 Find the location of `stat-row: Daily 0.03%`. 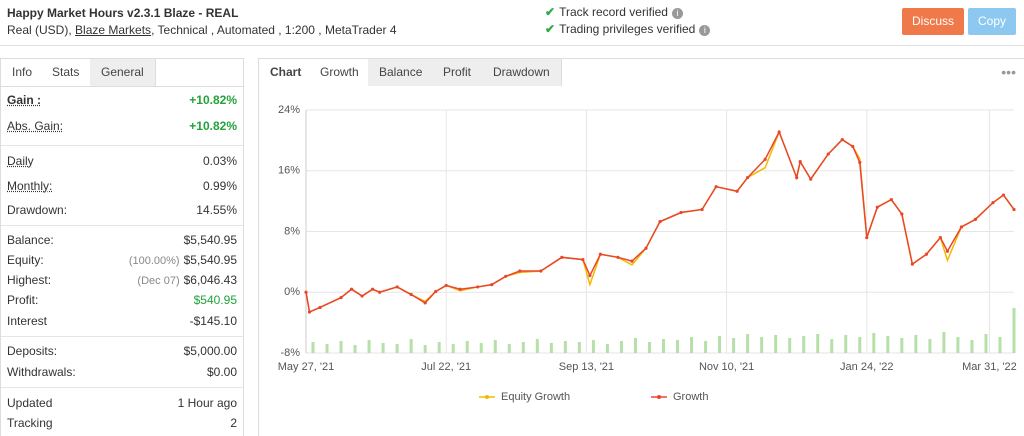

stat-row: Daily 0.03% is located at coordinates (122, 164).